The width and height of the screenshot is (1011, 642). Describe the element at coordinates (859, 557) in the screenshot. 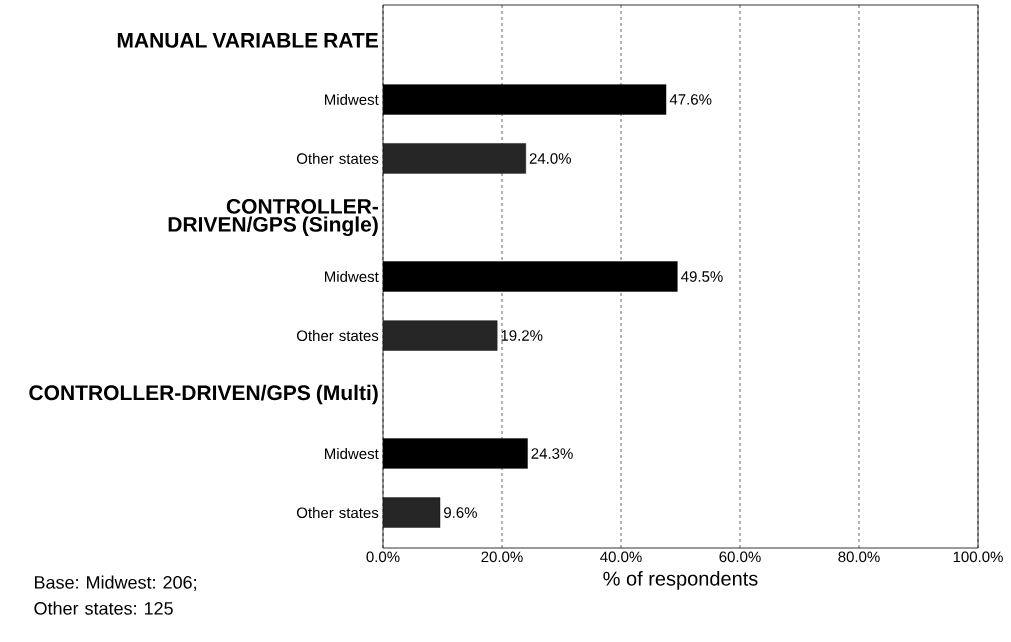

I see `x-tick-label: 80.0%` at that location.